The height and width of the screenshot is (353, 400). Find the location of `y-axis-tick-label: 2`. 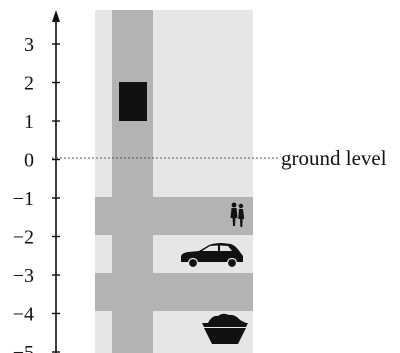

y-axis-tick-label: 2 is located at coordinates (29, 84).